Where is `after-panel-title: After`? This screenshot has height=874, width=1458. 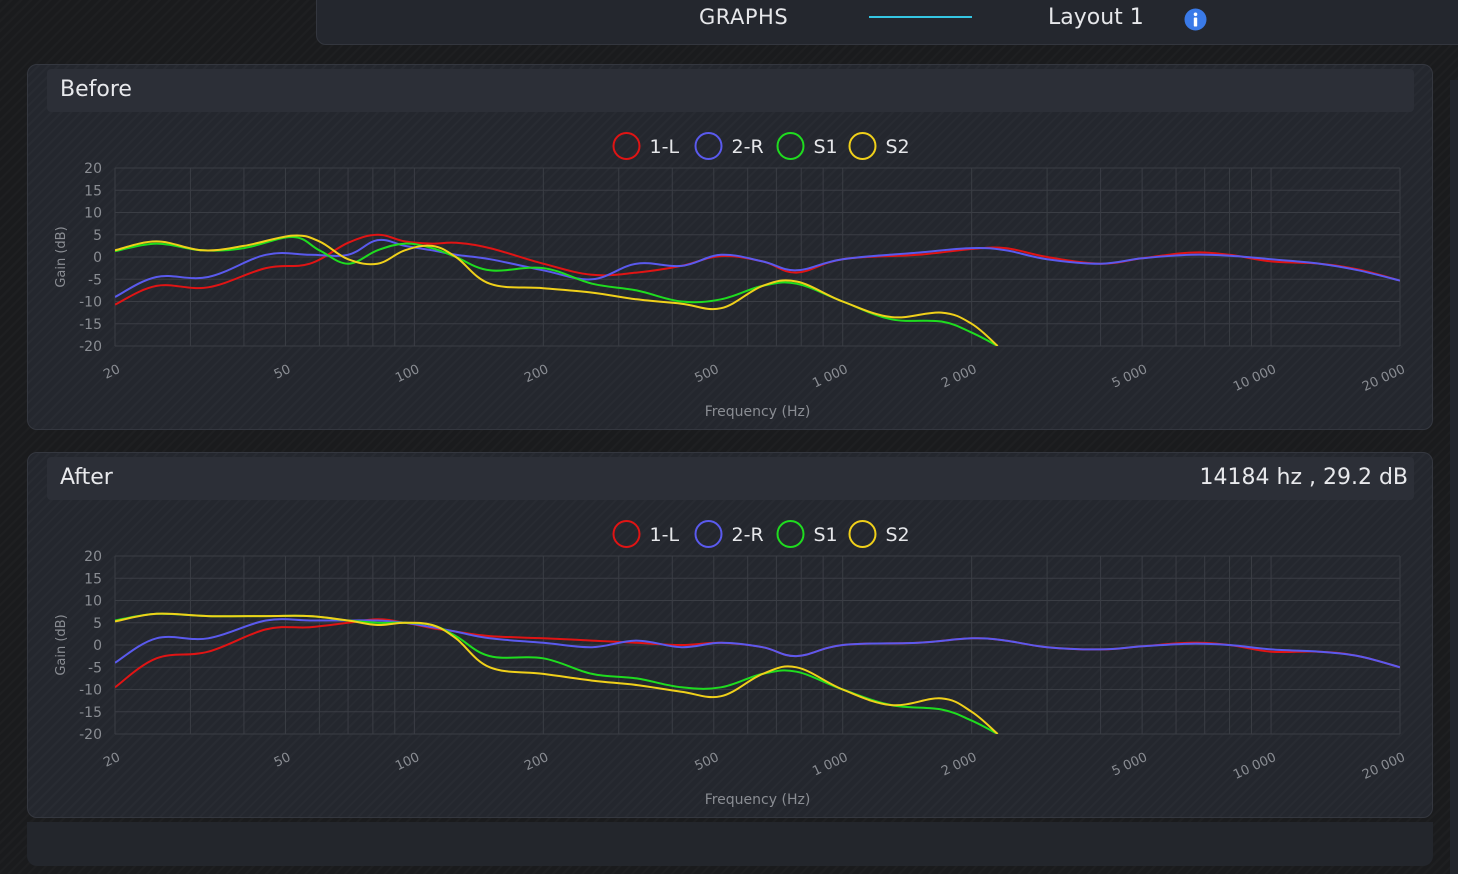 after-panel-title: After is located at coordinates (86, 477).